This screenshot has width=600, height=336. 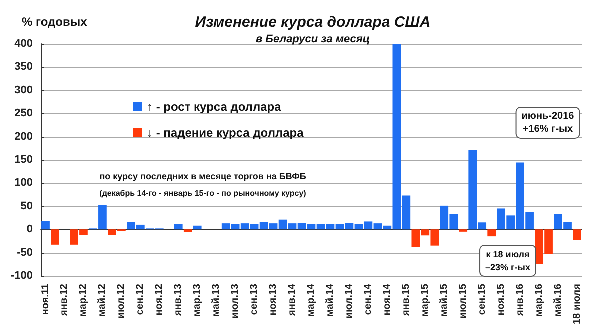 What do you see at coordinates (24, 67) in the screenshot?
I see `y-tick-label: 350` at bounding box center [24, 67].